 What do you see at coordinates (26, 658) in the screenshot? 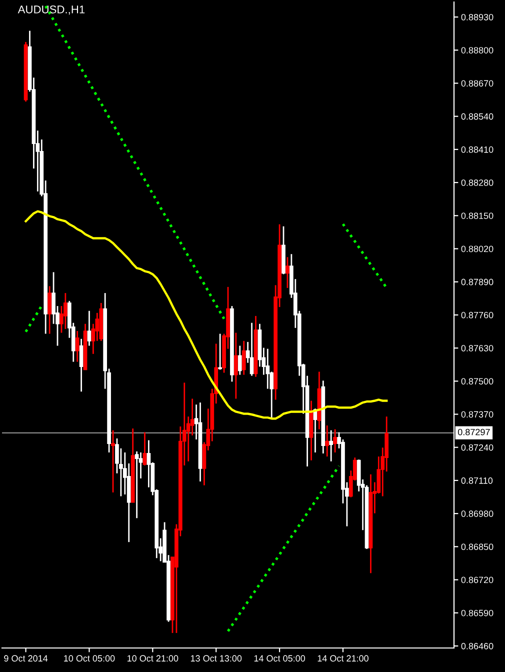
I see `x-tick-label: 9 Oct 2014` at bounding box center [26, 658].